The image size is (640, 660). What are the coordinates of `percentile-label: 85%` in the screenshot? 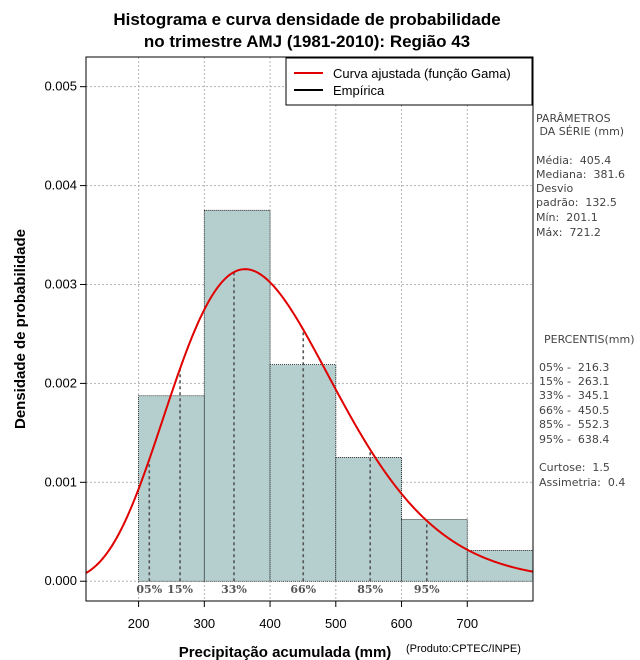 It's located at (370, 589).